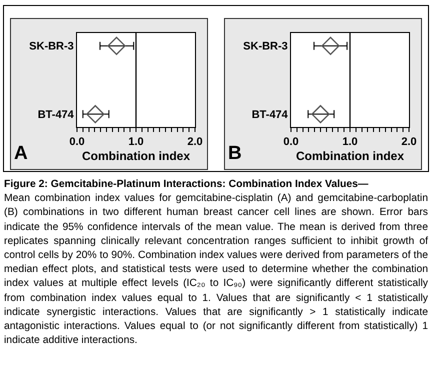  What do you see at coordinates (186, 184) in the screenshot?
I see `text: Figure 2: Gemcitabine-Platinum Interactions: Combination Index Values—` at bounding box center [186, 184].